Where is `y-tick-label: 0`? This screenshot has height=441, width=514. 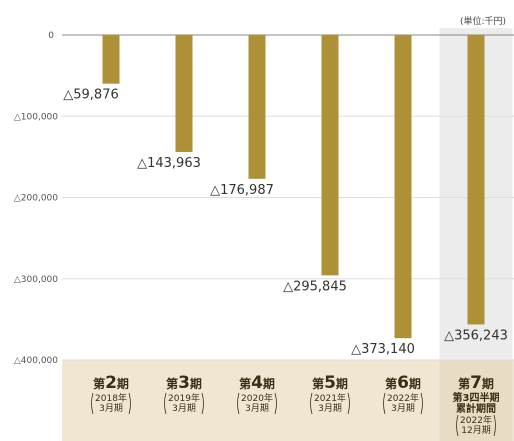 y-tick-label: 0 is located at coordinates (51, 36).